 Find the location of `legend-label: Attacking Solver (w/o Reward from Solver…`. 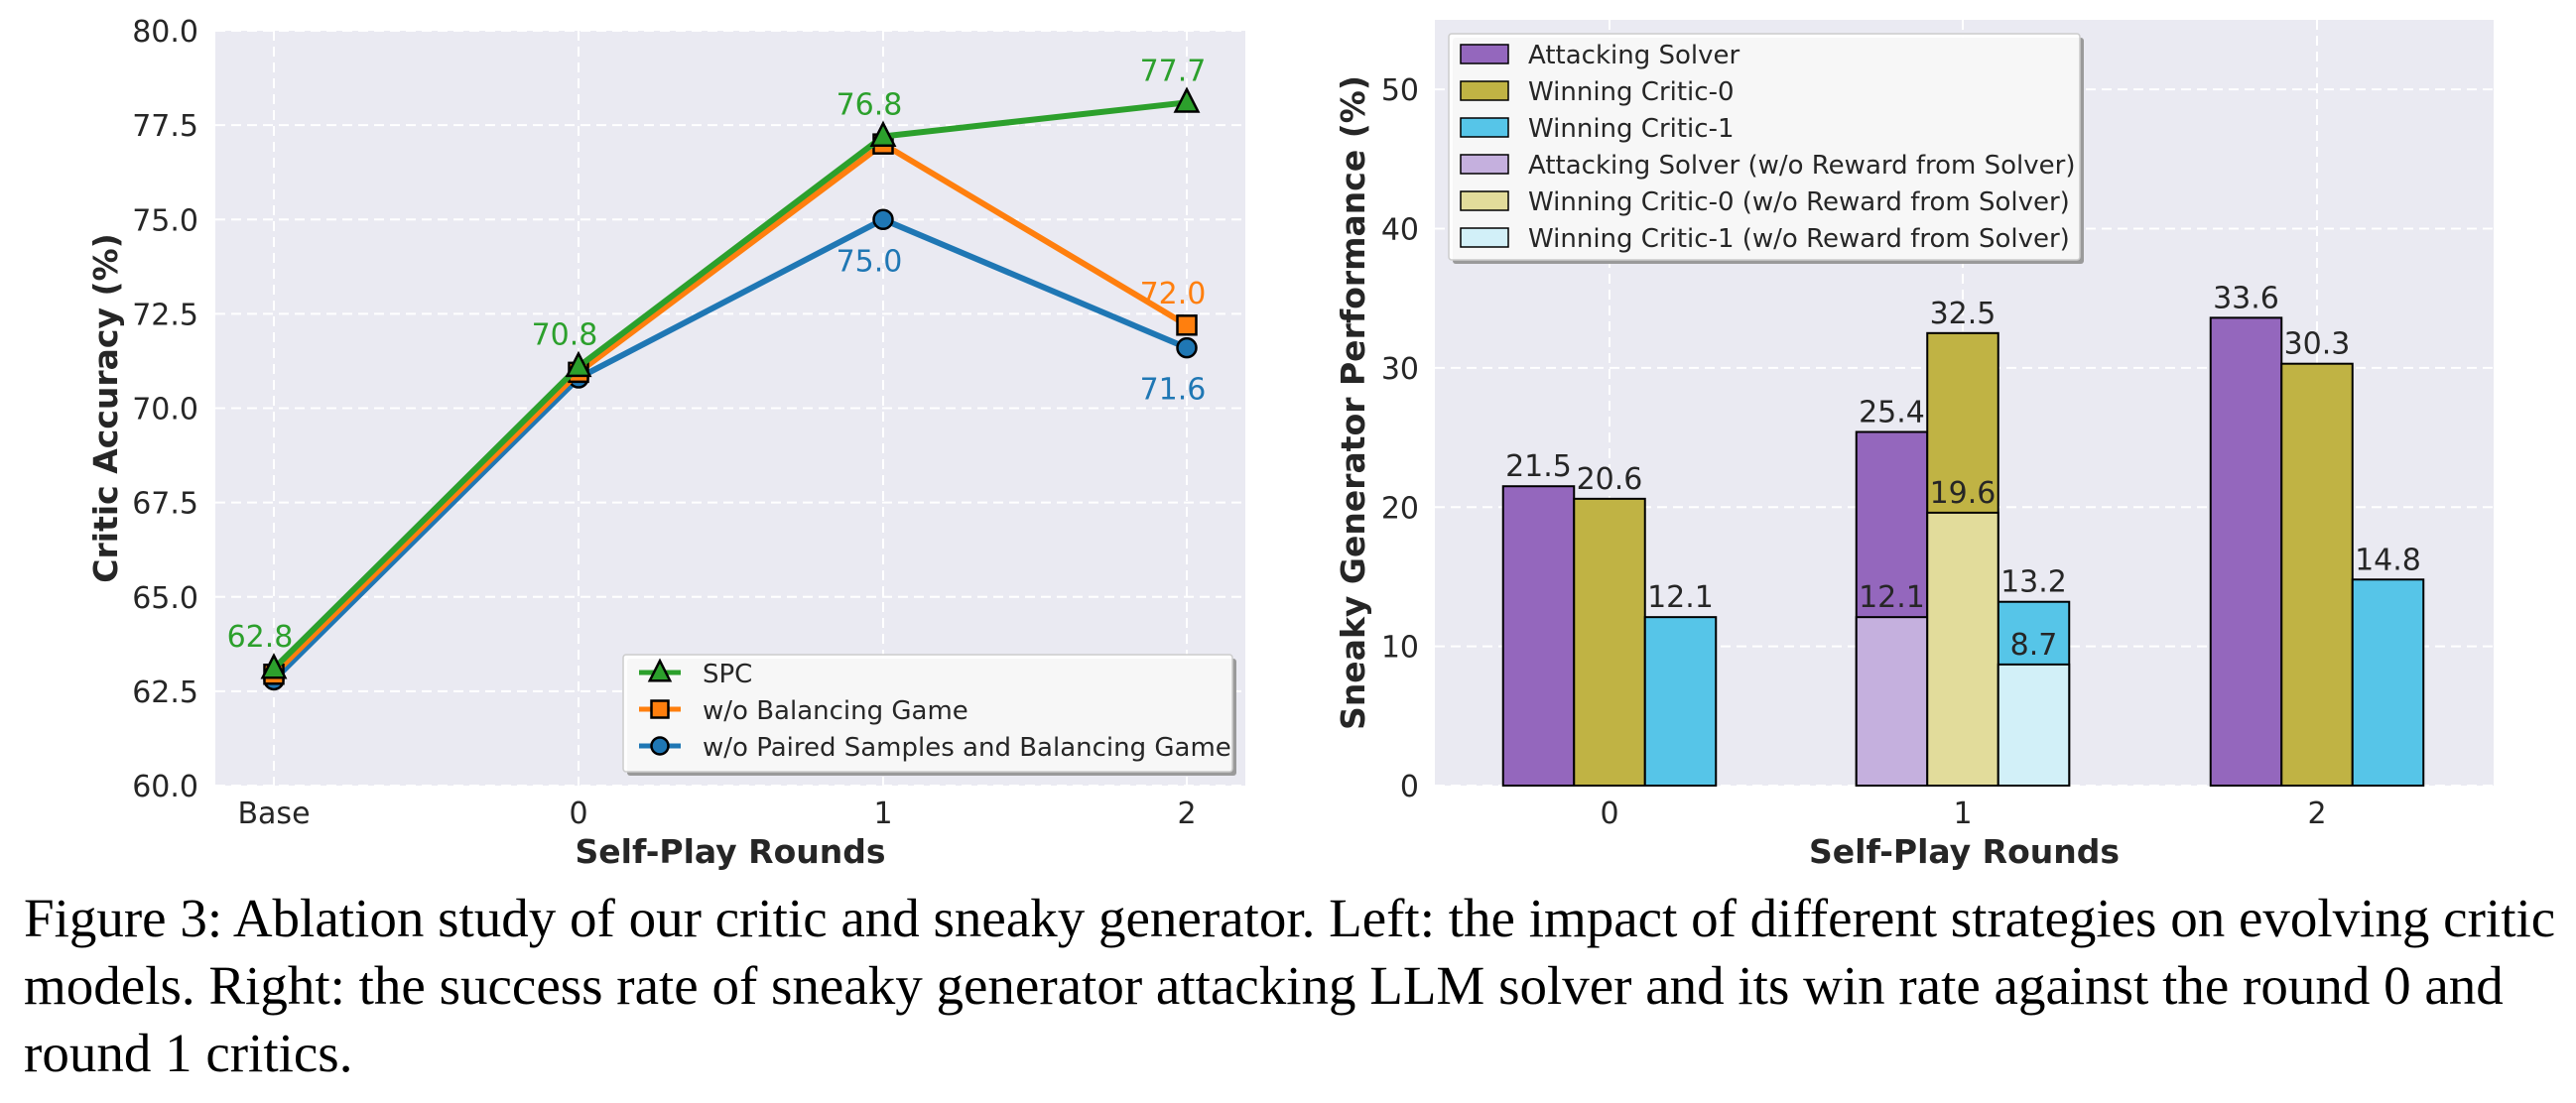

legend-label: Attacking Solver (w/o Reward from Solver… is located at coordinates (1802, 166).